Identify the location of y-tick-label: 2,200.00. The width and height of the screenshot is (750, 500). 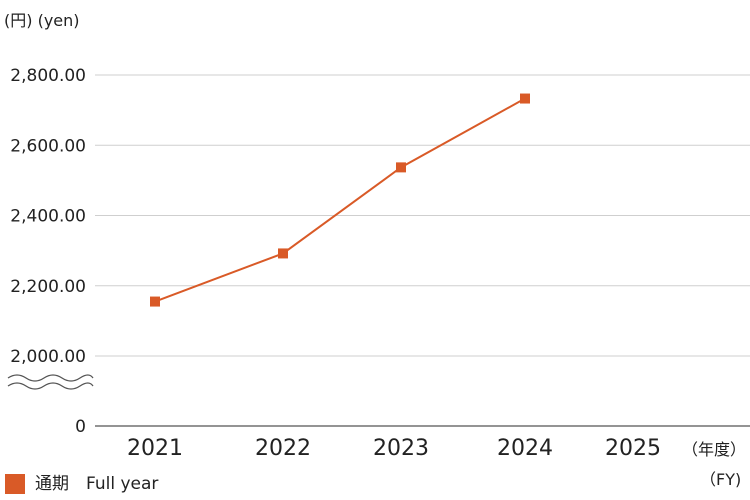
(48, 287).